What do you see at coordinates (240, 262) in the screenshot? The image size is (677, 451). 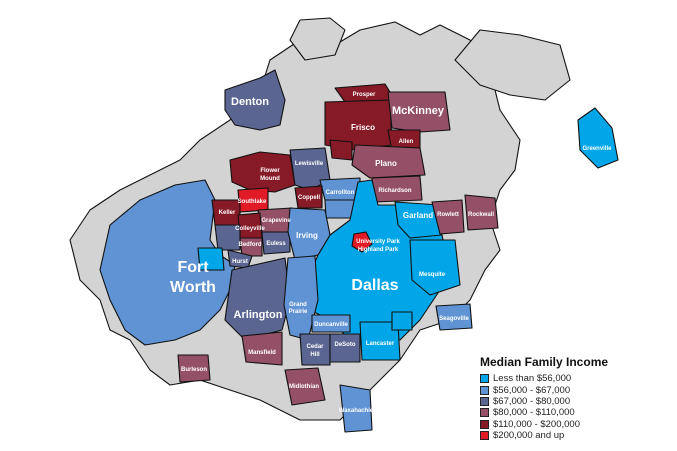 I see `label-hurst: Hurst` at bounding box center [240, 262].